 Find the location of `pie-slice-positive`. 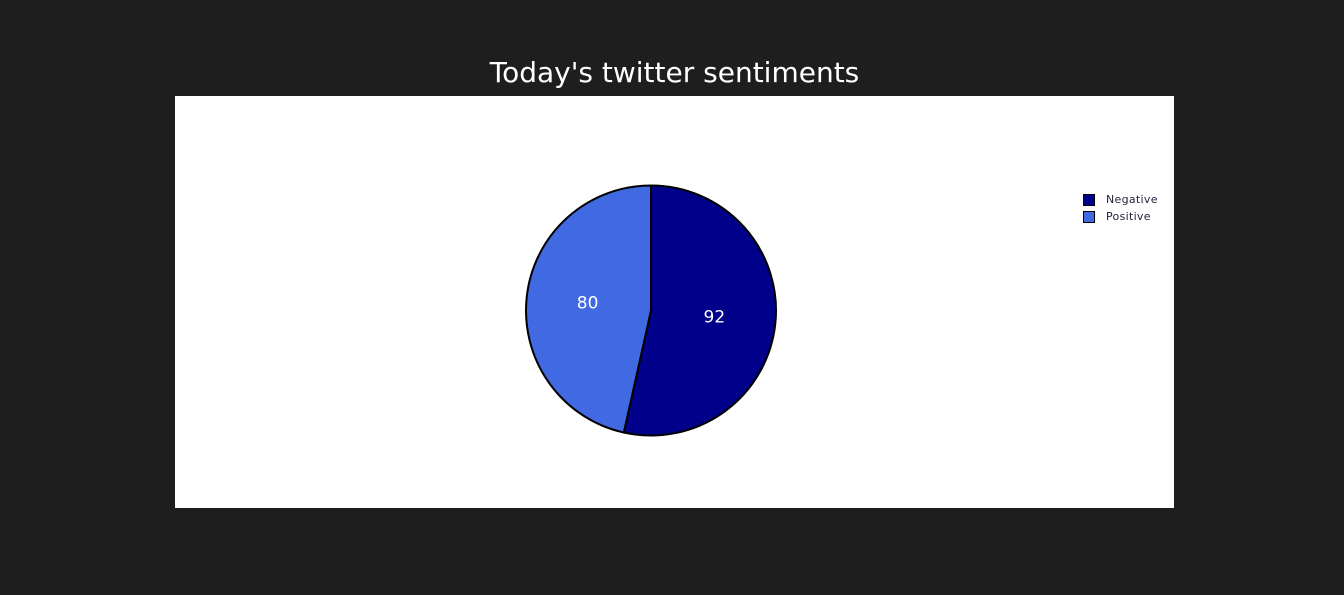

pie-slice-positive is located at coordinates (588, 309).